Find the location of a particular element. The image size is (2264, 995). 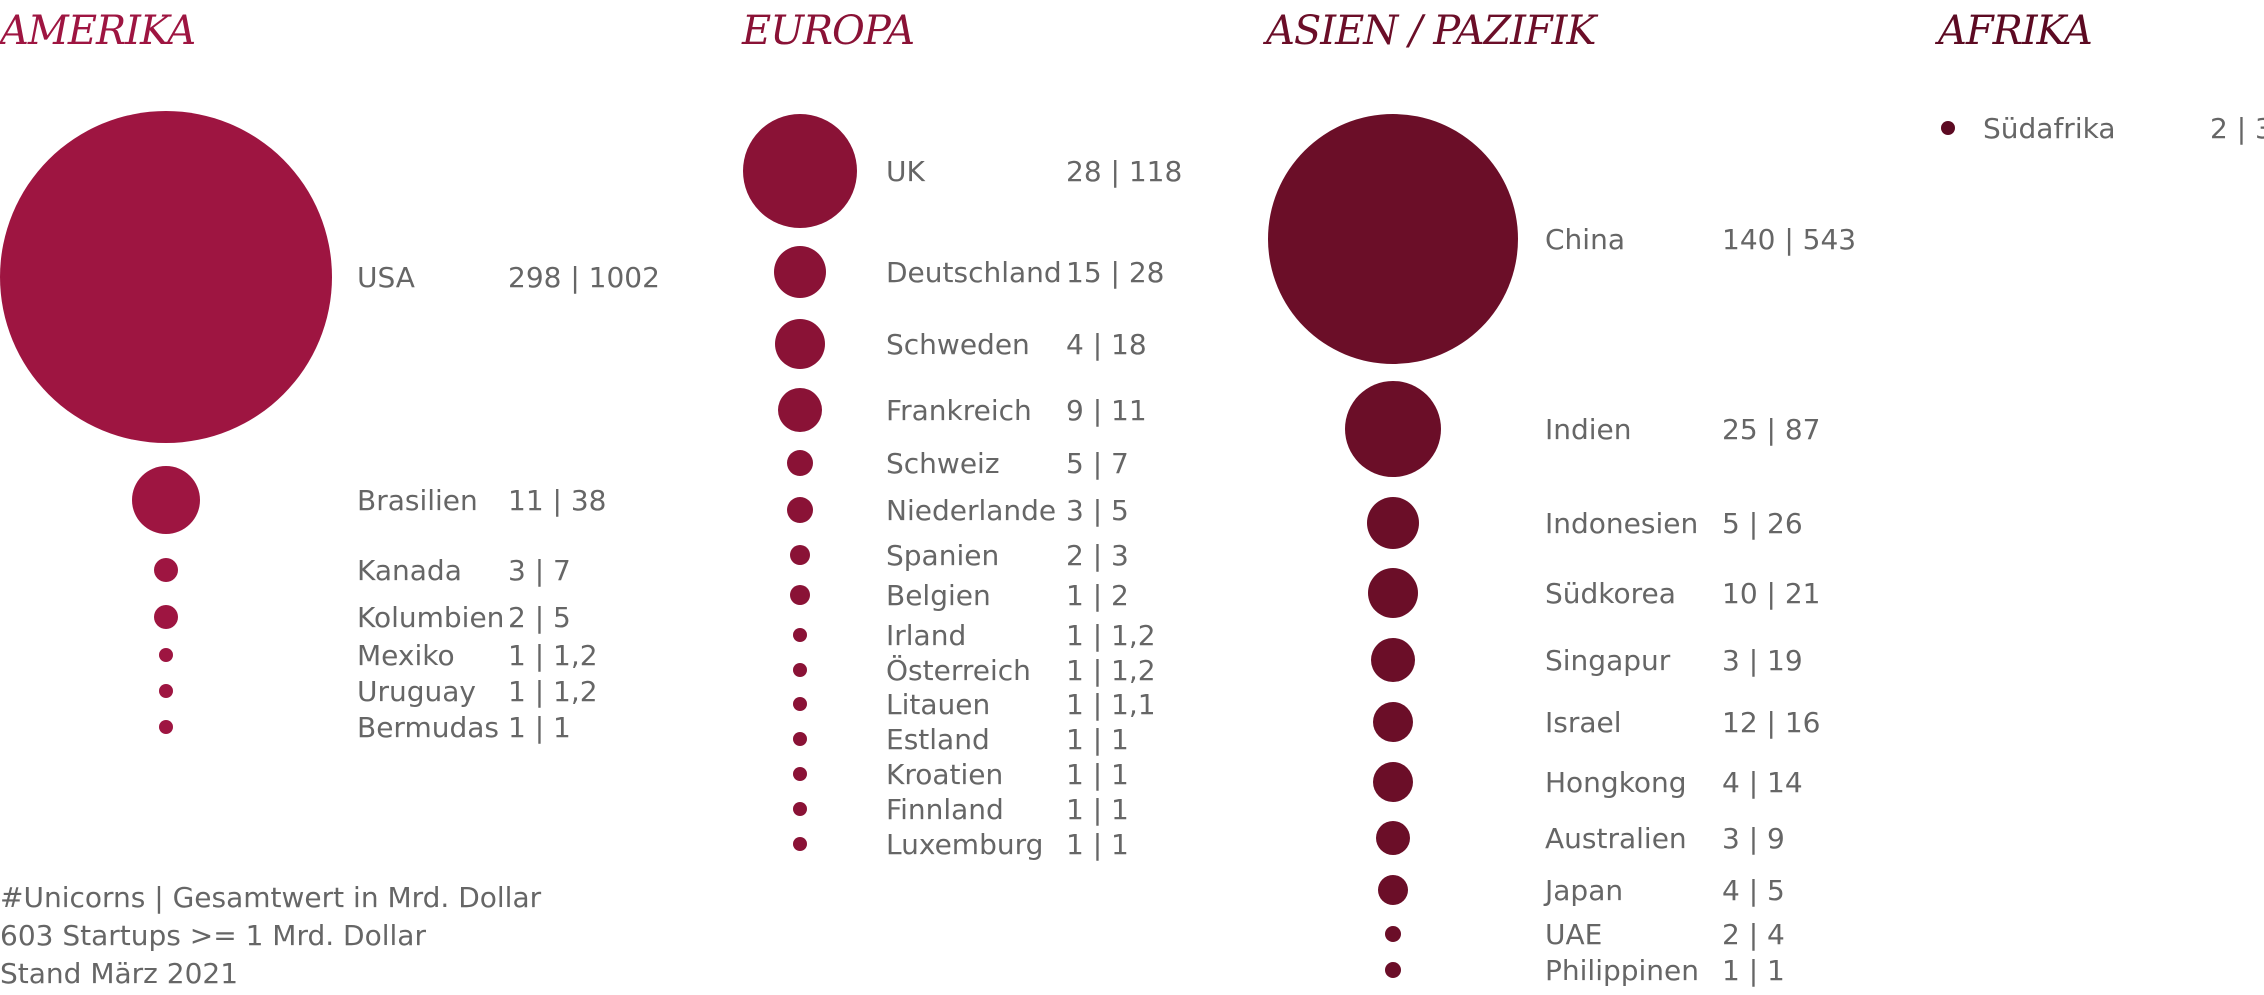

country-label-usa: USA is located at coordinates (386, 277).